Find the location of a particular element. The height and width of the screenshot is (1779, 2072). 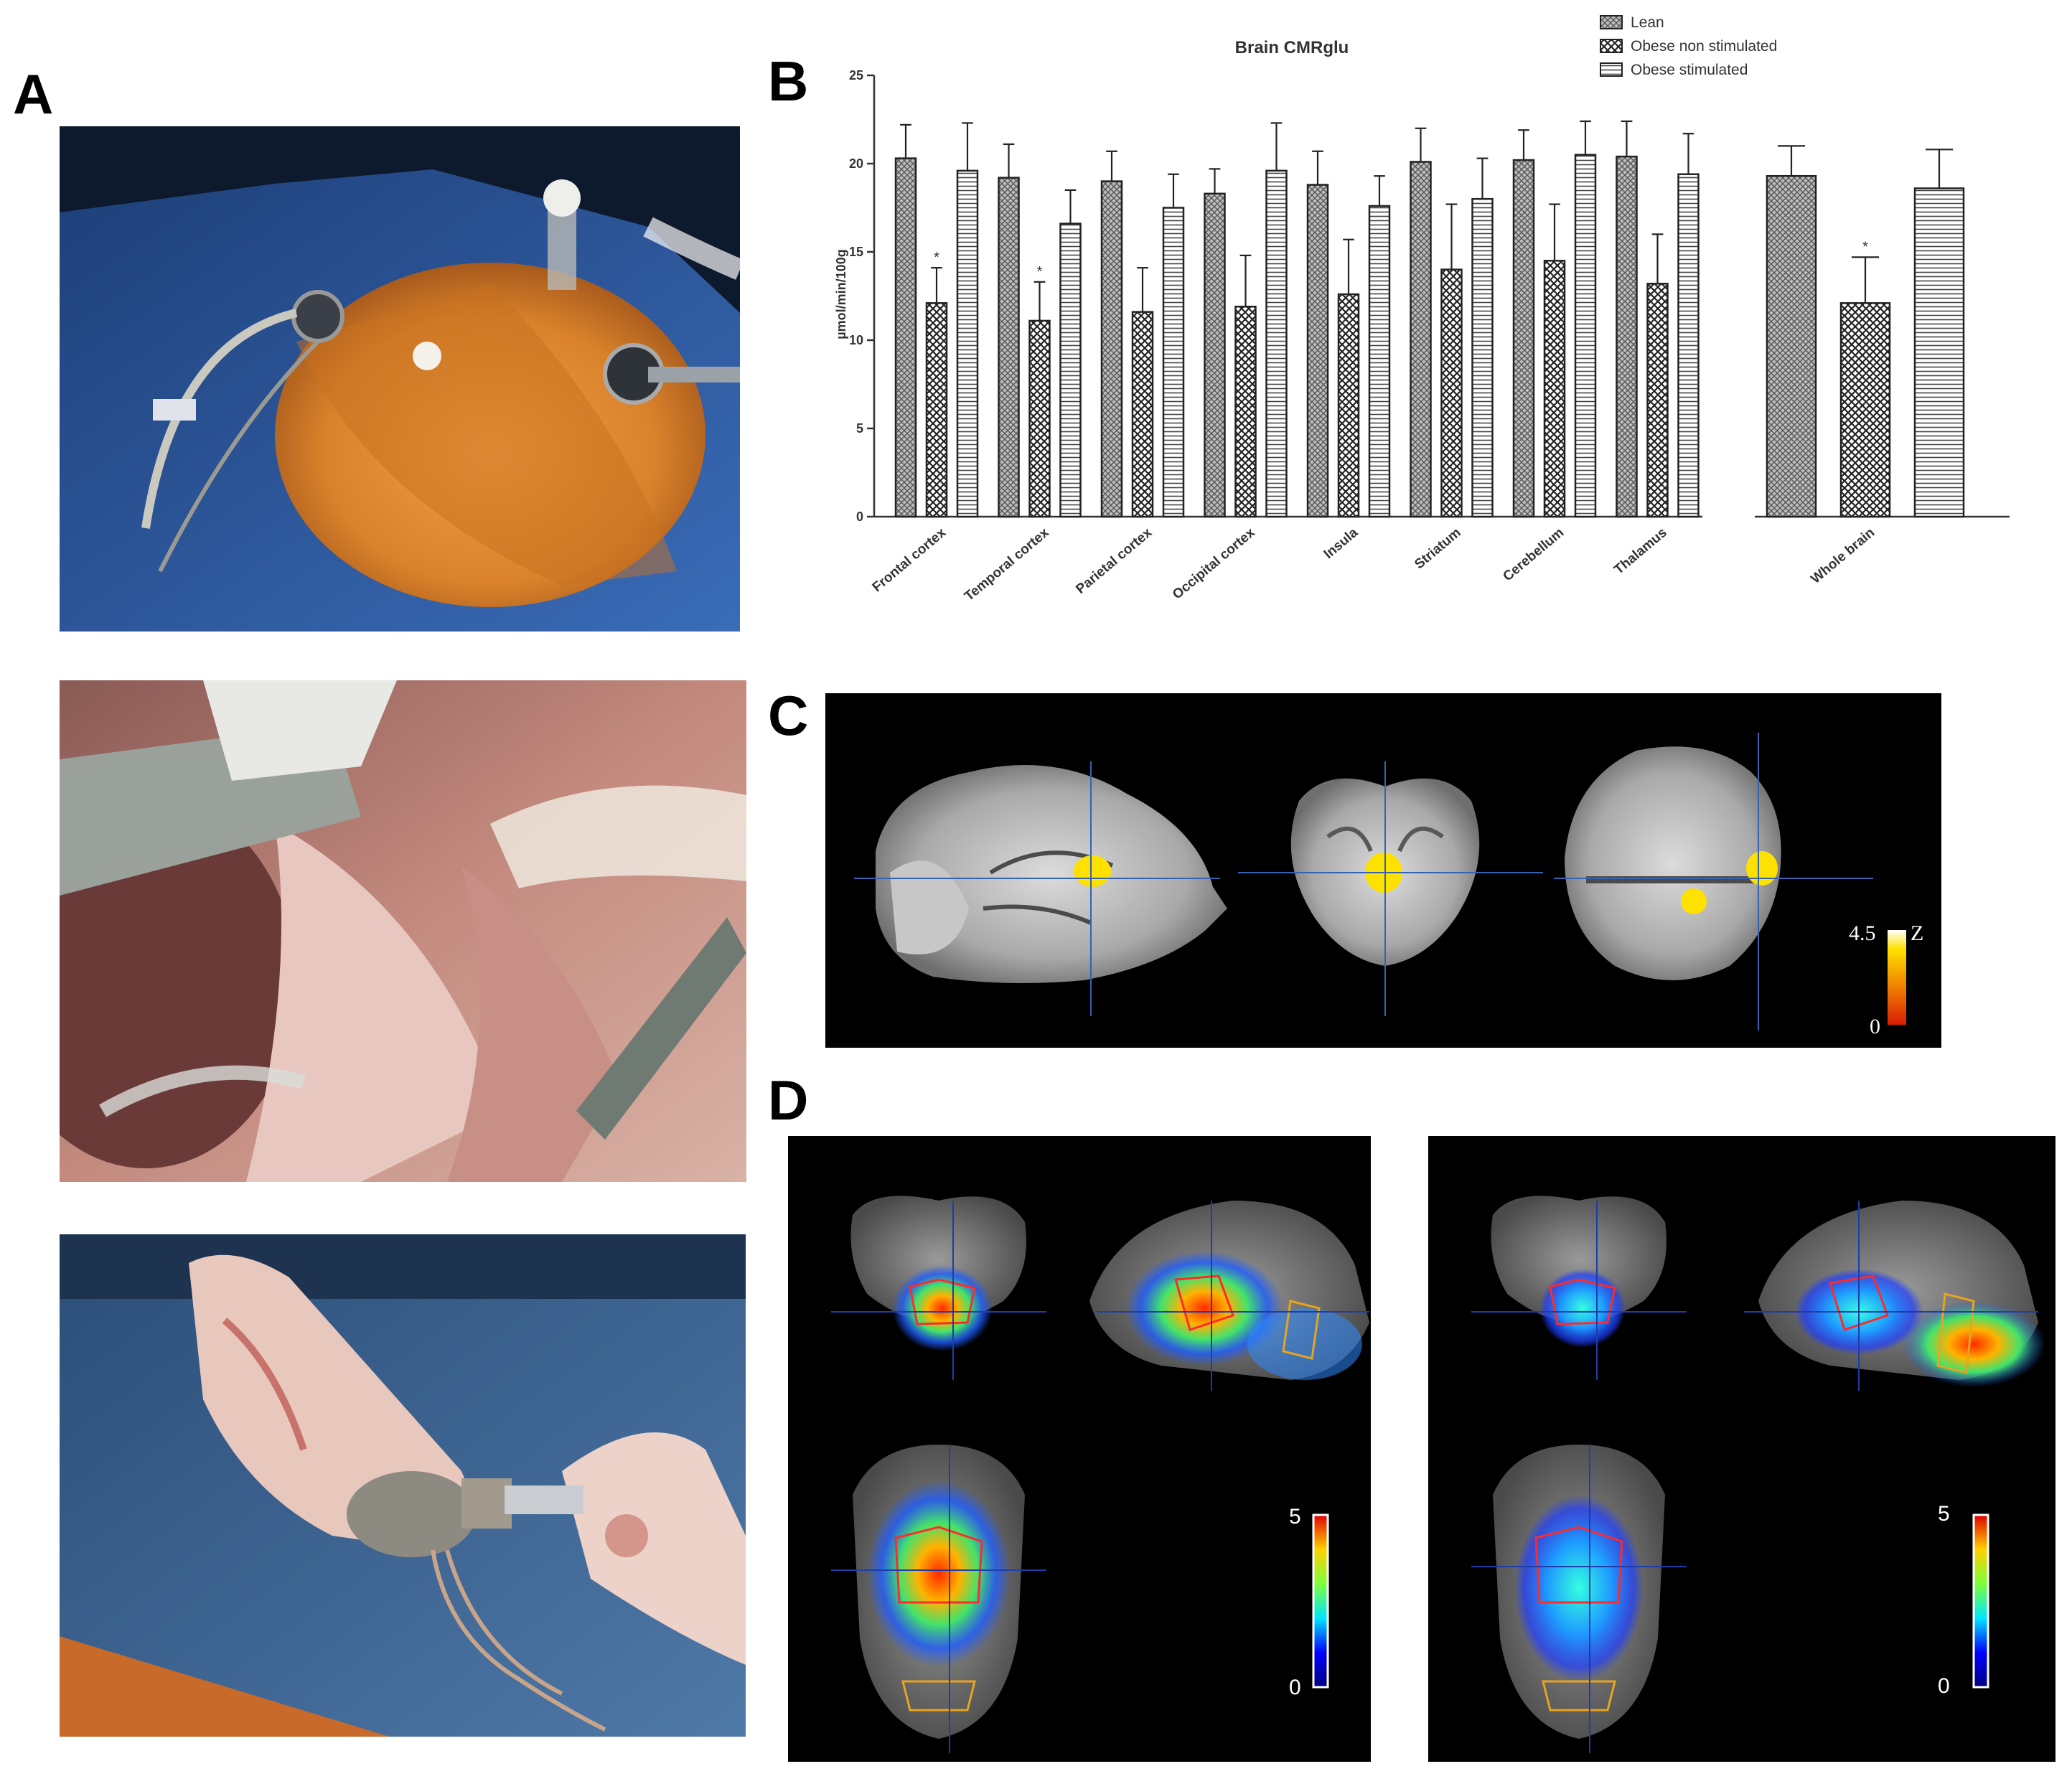

y-tick-label: 20 is located at coordinates (856, 163).